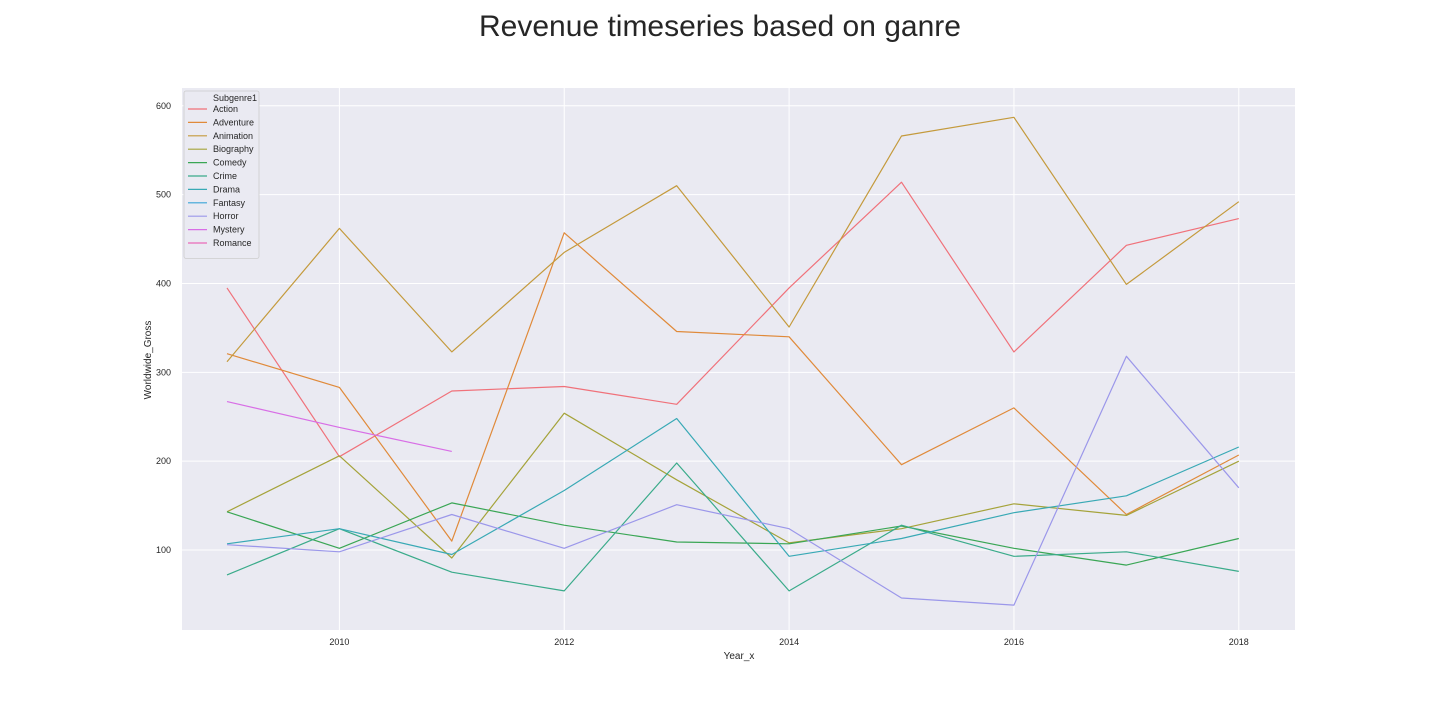  Describe the element at coordinates (732, 534) in the screenshot. I see `series-line-comedy` at that location.